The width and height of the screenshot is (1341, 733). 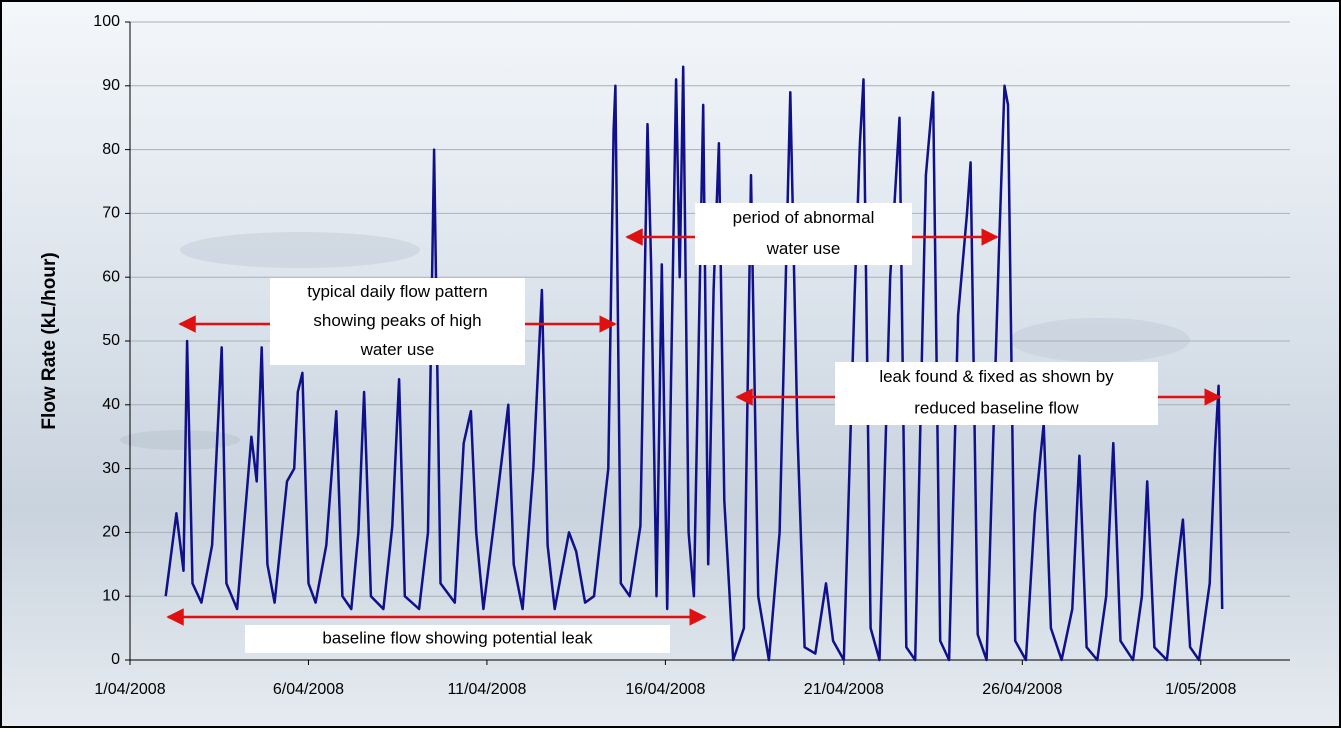 I want to click on y-tick-label: 10, so click(x=111, y=595).